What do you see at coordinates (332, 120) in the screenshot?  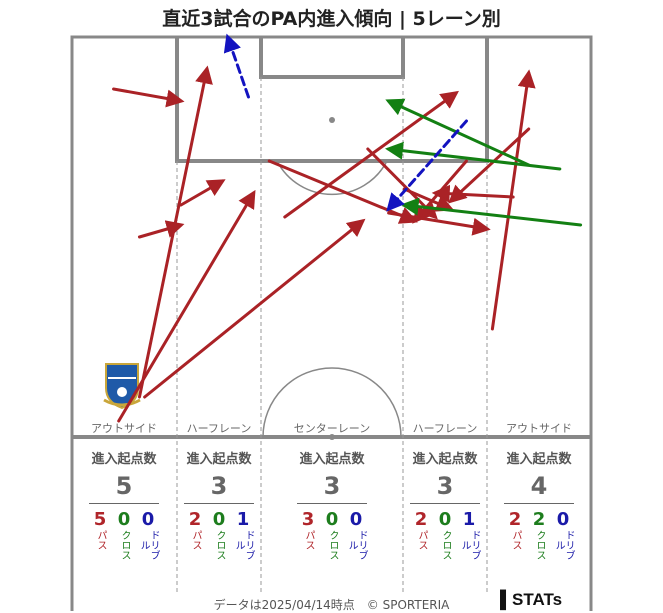 I see `penalty-spot` at bounding box center [332, 120].